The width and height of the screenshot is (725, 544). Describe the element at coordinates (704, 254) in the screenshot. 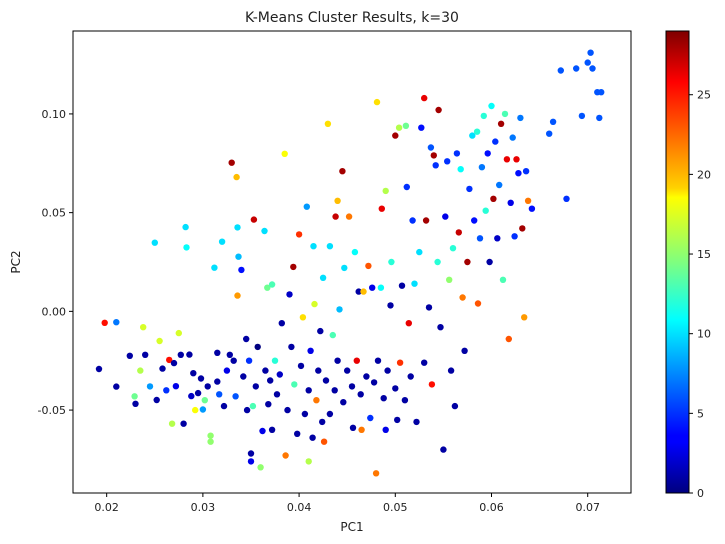

I see `colorbar-tick-label: 15` at that location.